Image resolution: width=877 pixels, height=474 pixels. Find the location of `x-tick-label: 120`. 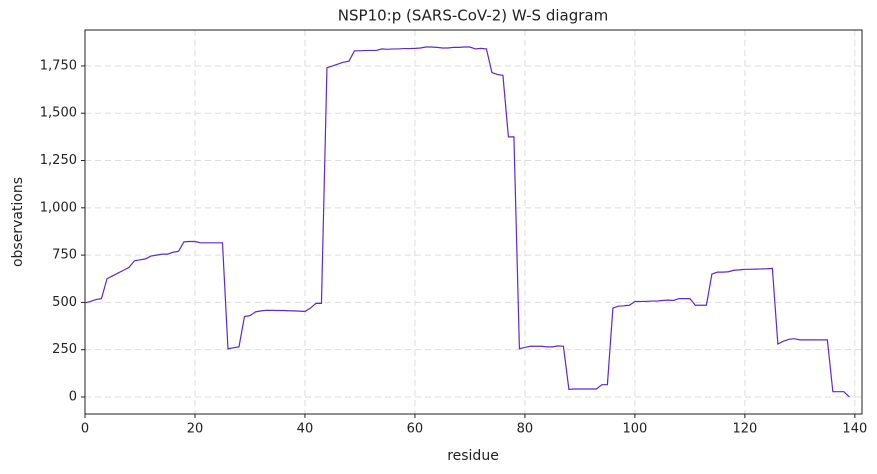

x-tick-label: 120 is located at coordinates (744, 429).